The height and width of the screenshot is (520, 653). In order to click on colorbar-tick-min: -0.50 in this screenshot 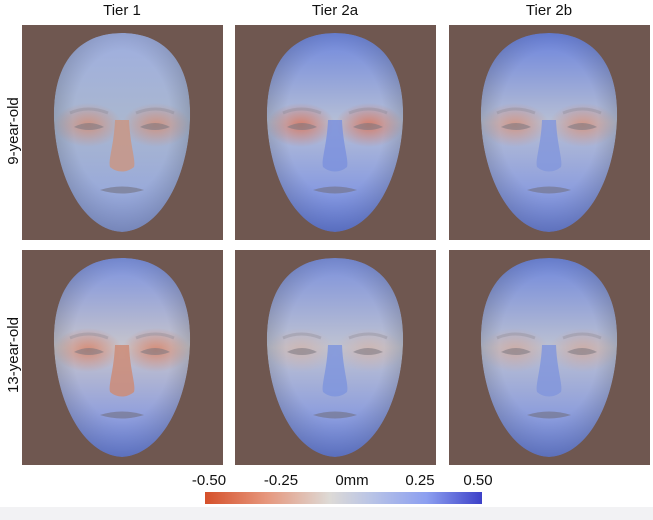, I will do `click(209, 480)`.